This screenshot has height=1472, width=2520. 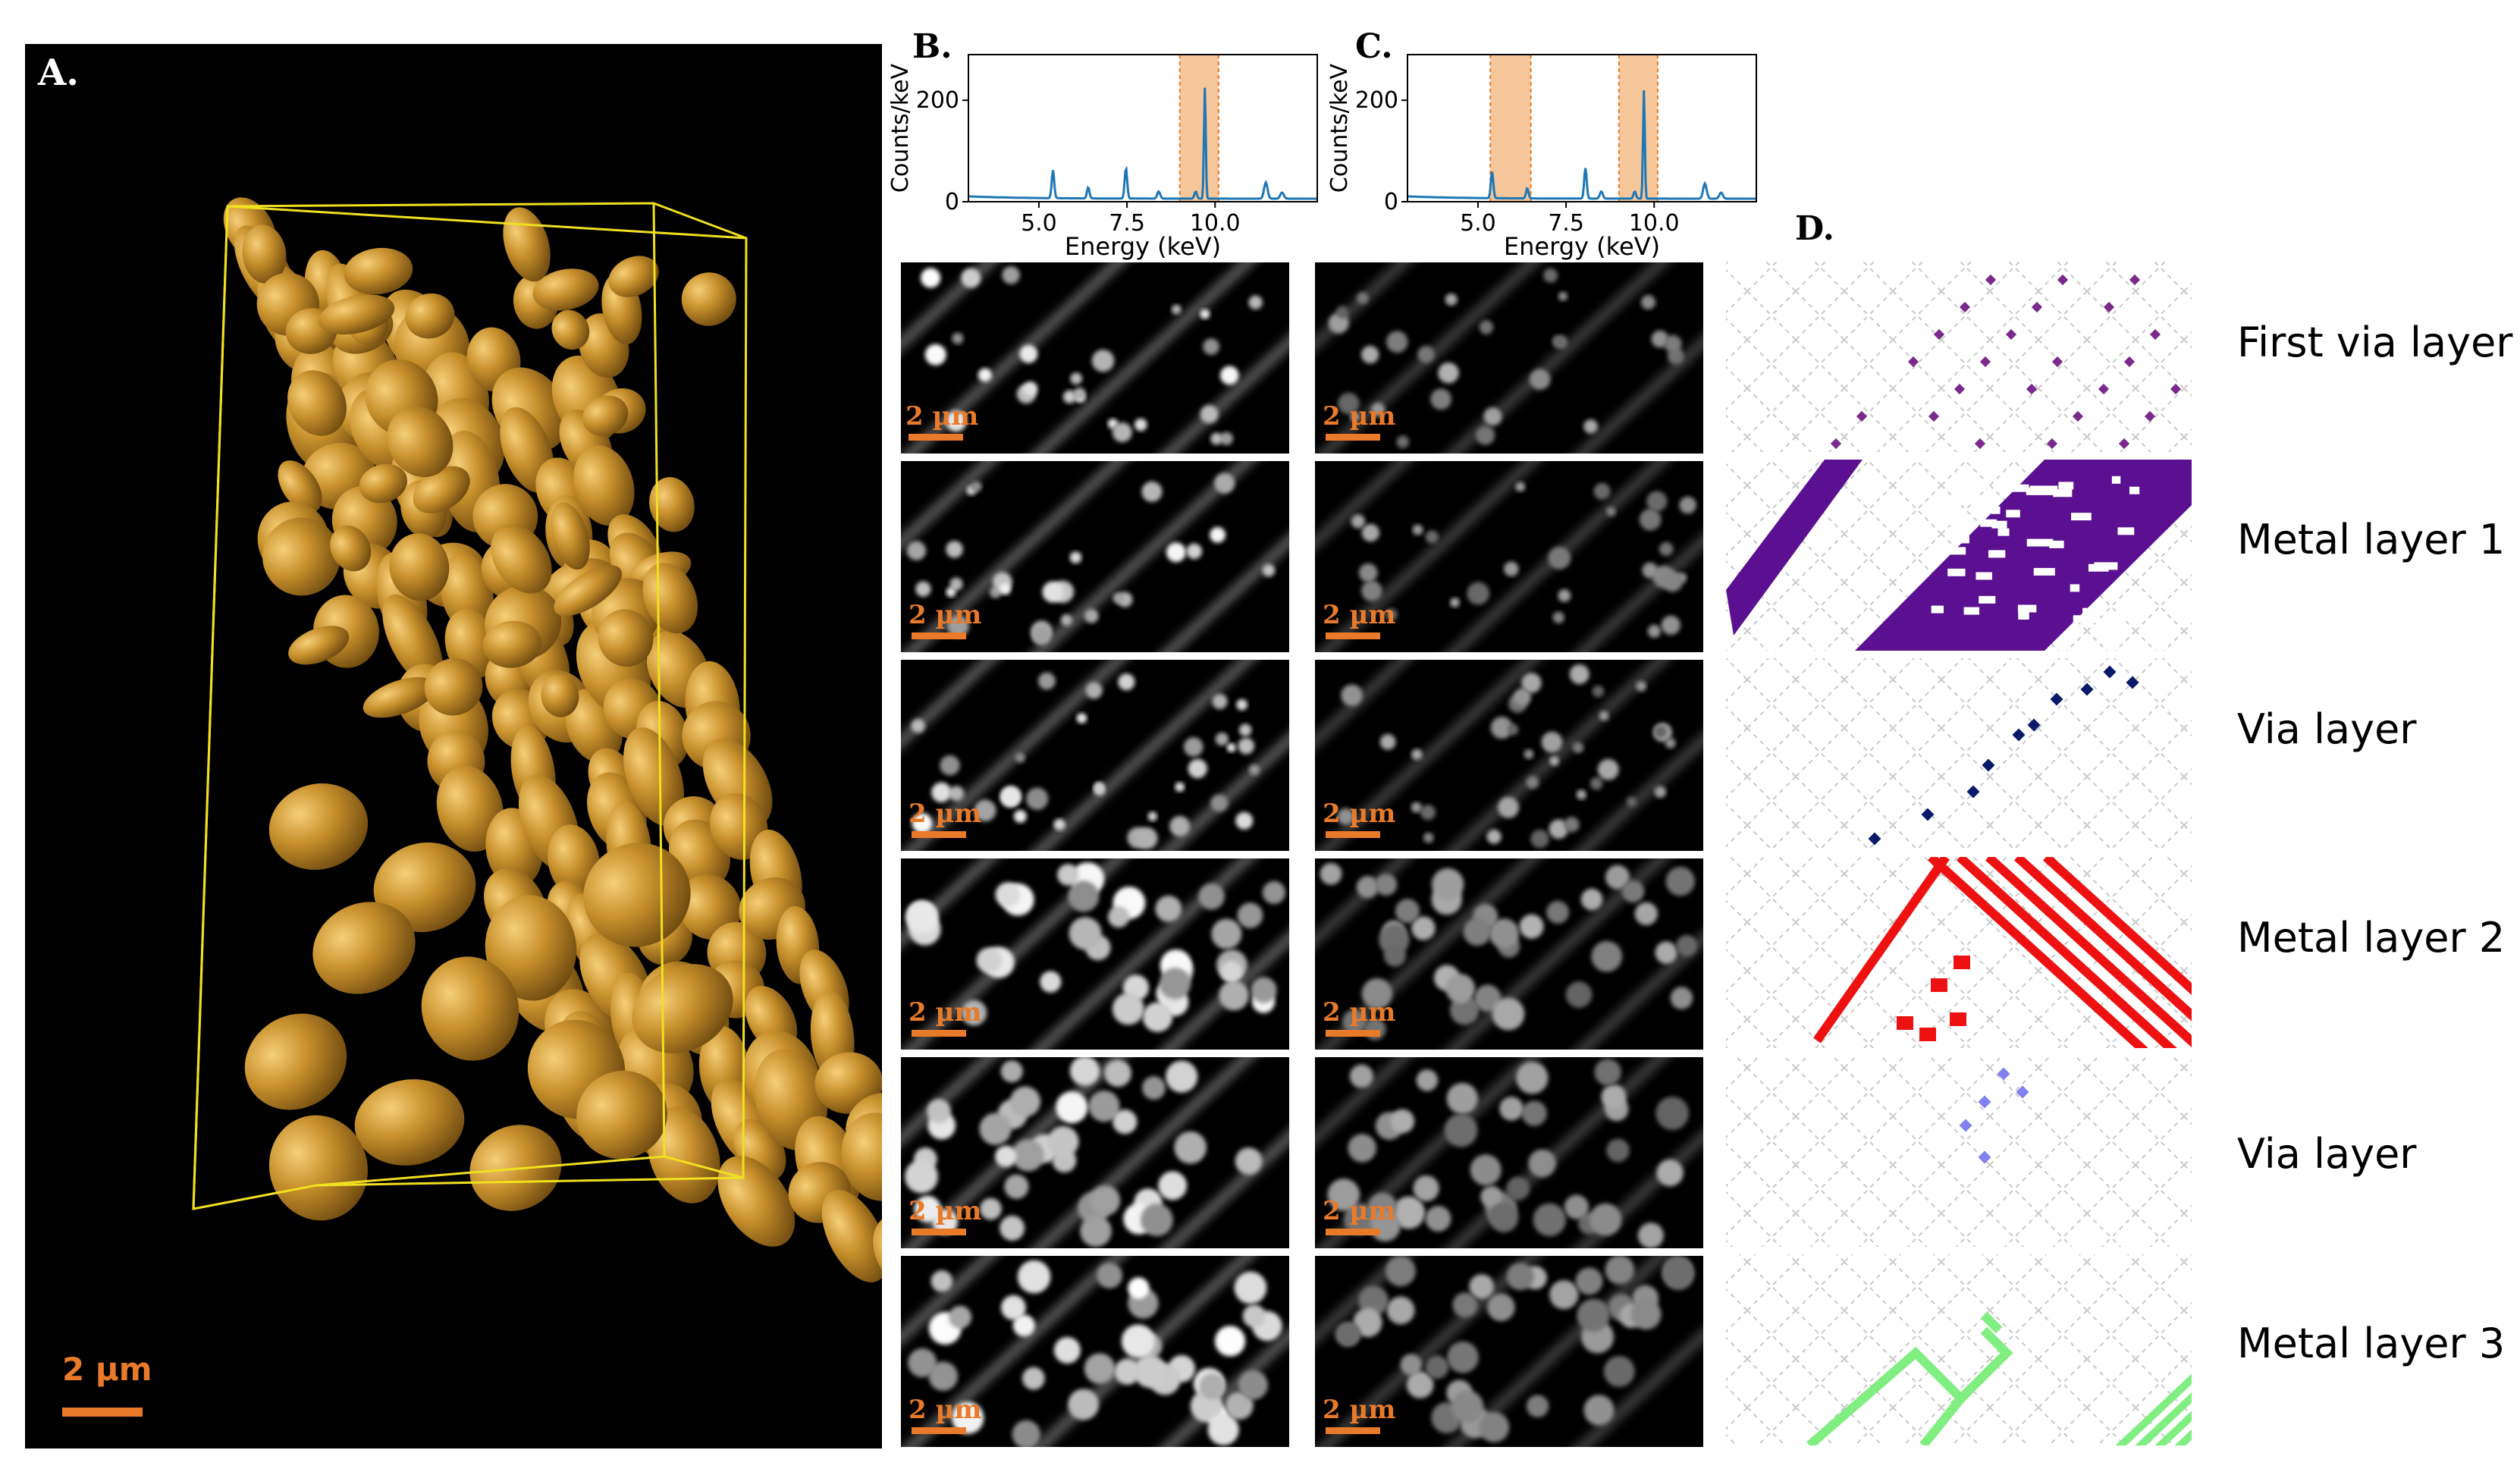 What do you see at coordinates (1959, 1151) in the screenshot?
I see `layout-grid` at bounding box center [1959, 1151].